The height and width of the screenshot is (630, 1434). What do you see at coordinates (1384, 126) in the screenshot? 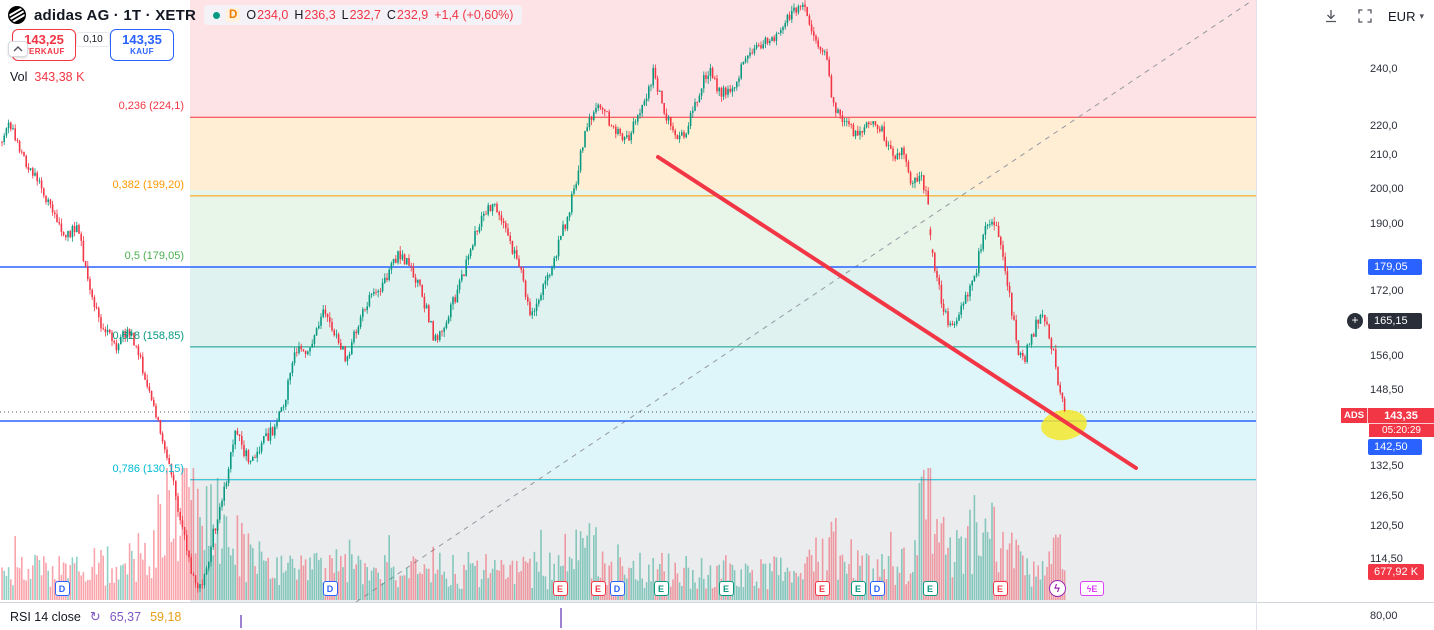
I see `axis-tick: 220,0` at bounding box center [1384, 126].